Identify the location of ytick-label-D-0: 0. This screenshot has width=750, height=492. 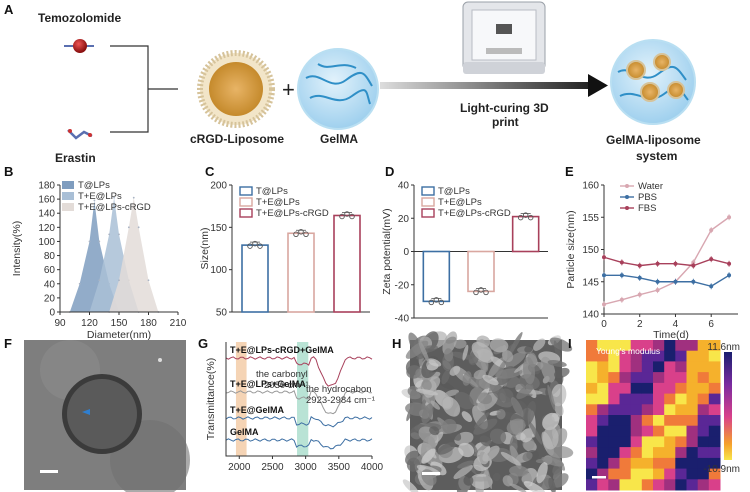
(406, 252).